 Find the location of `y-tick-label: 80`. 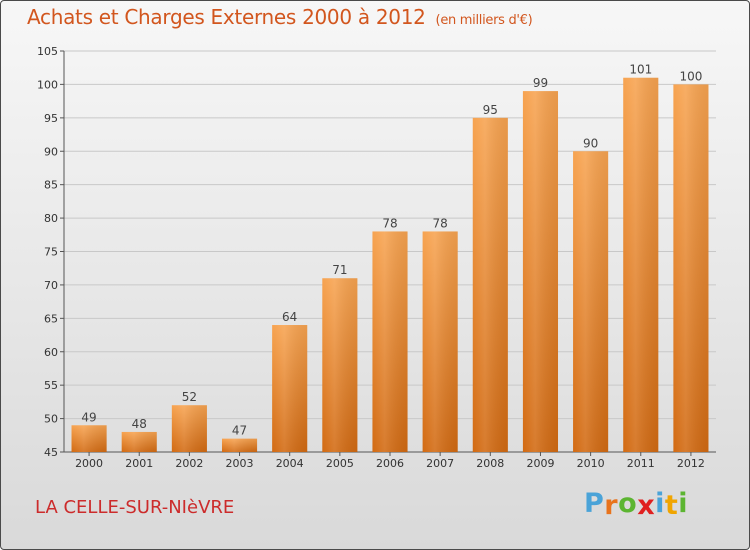

y-tick-label: 80 is located at coordinates (51, 218).